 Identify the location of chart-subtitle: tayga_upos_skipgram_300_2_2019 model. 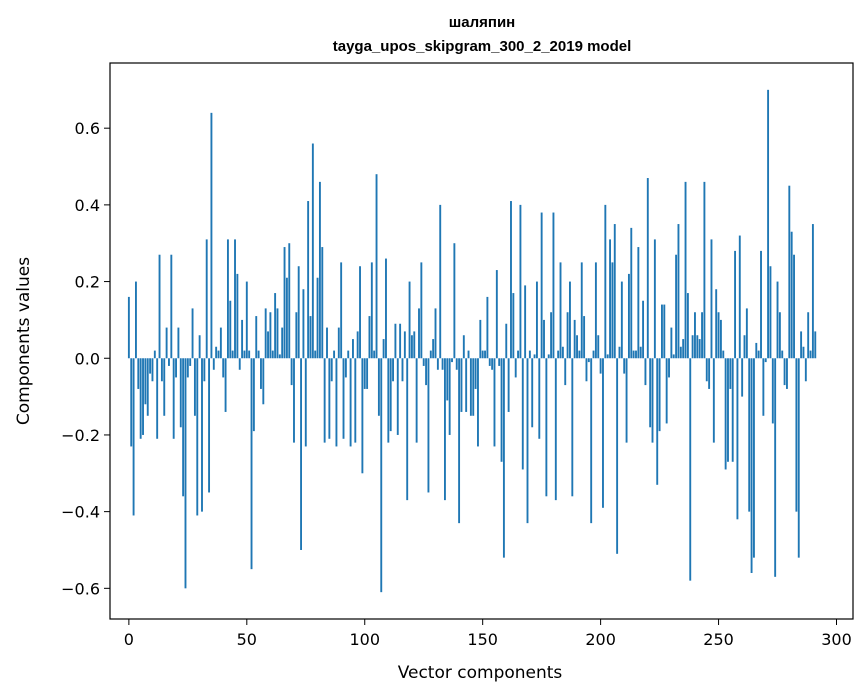
(482, 46).